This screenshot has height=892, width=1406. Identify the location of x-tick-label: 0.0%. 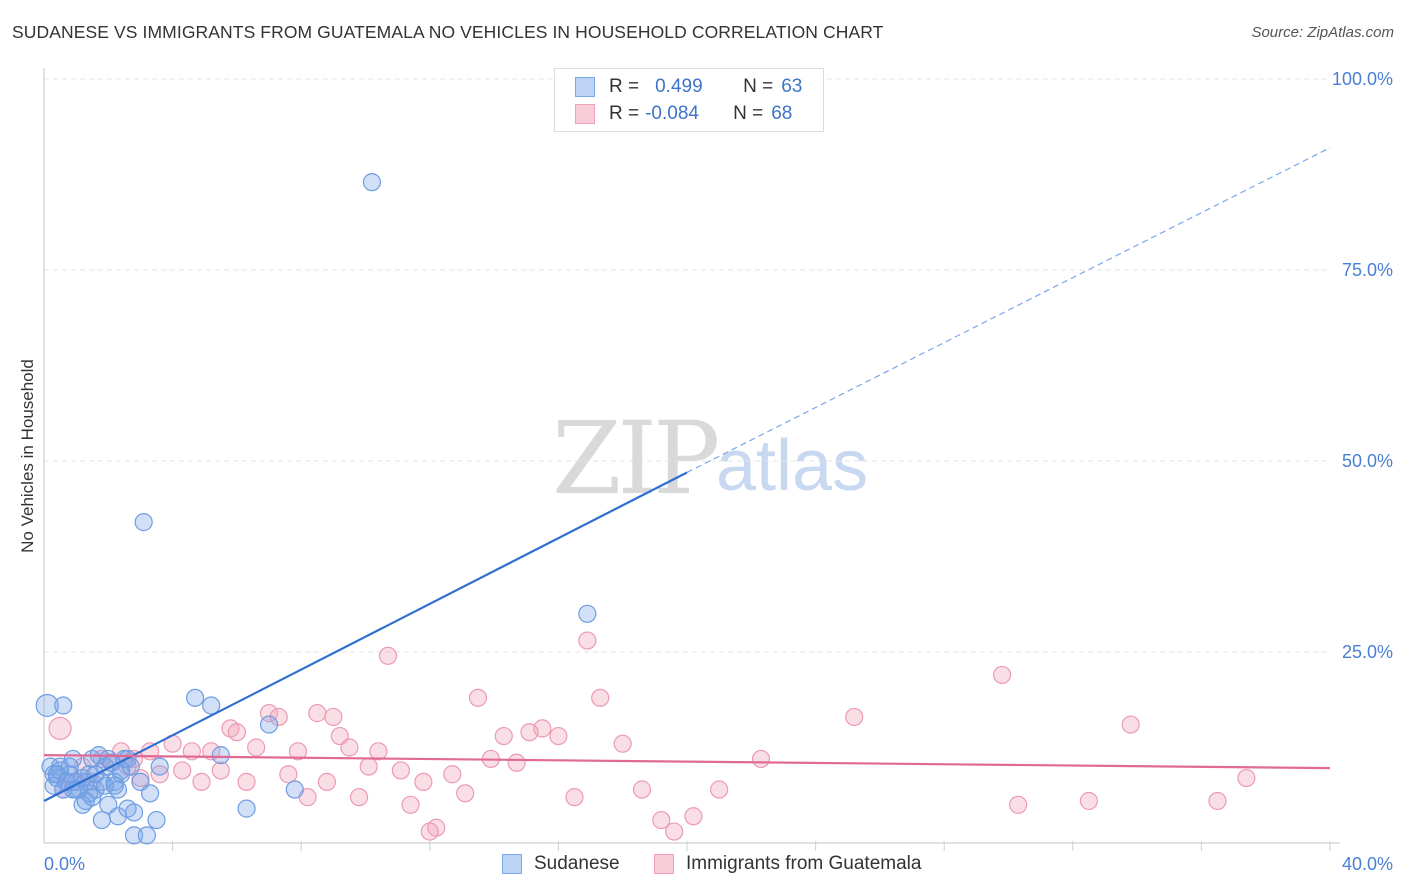
(64, 864).